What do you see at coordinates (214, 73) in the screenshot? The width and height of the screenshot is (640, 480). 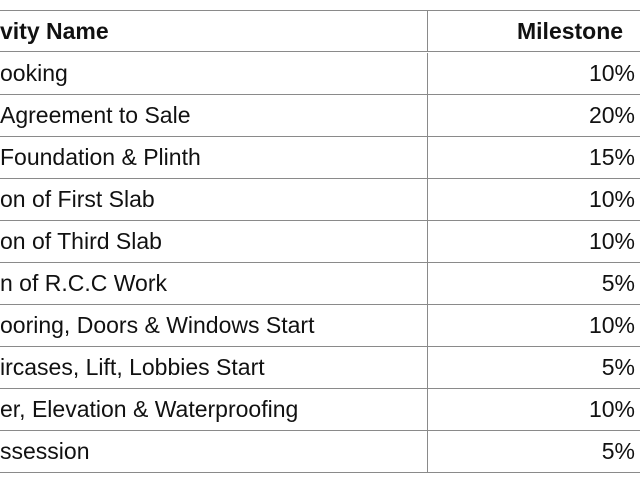 I see `activity-name: ooking` at bounding box center [214, 73].